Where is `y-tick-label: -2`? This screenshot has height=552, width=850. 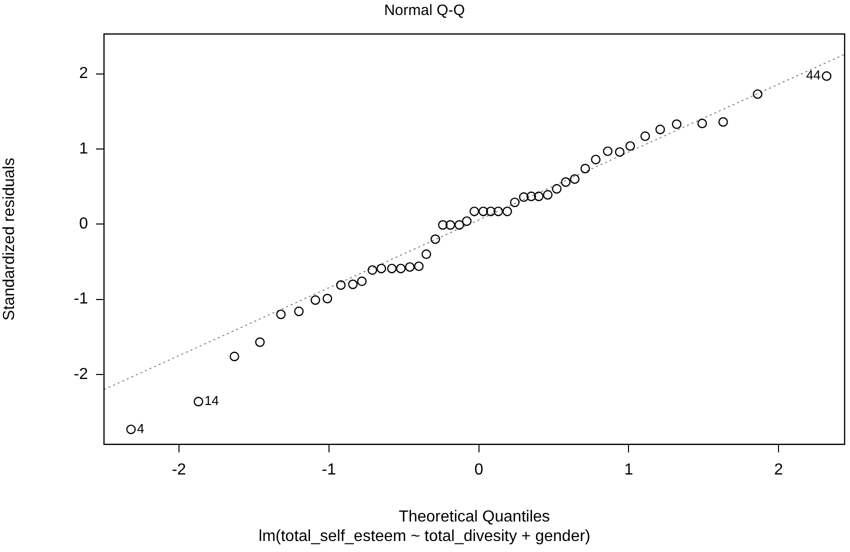
y-tick-label: -2 is located at coordinates (81, 374).